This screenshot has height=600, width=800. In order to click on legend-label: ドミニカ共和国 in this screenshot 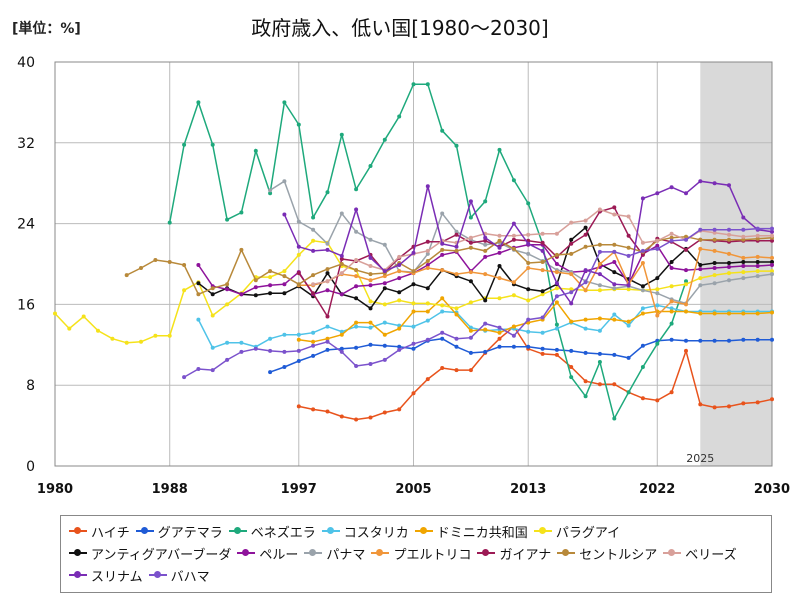, I will do `click(482, 533)`.